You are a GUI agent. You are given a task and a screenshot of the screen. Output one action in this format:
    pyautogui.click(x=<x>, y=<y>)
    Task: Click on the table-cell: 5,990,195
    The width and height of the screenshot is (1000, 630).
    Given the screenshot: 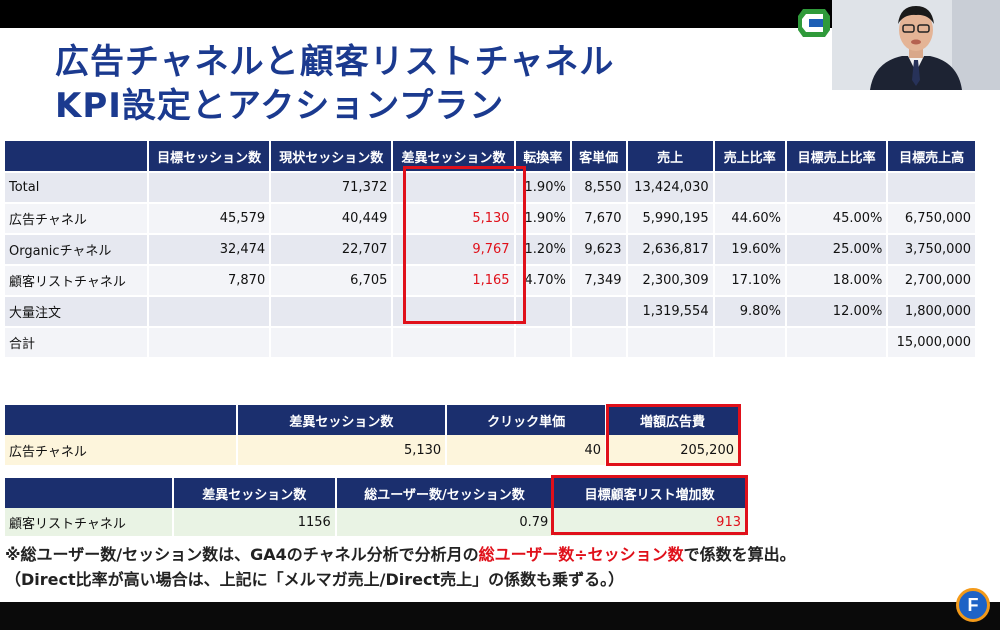 What is the action you would take?
    pyautogui.click(x=670, y=218)
    